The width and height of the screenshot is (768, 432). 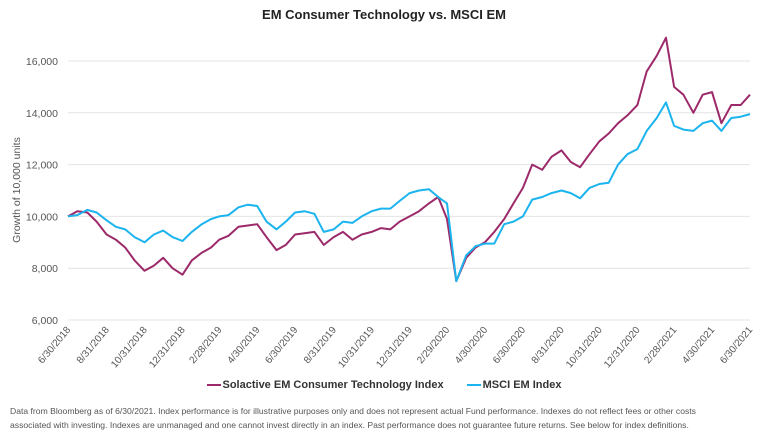 I want to click on x-tick-label: 10/31/2019, so click(x=356, y=348).